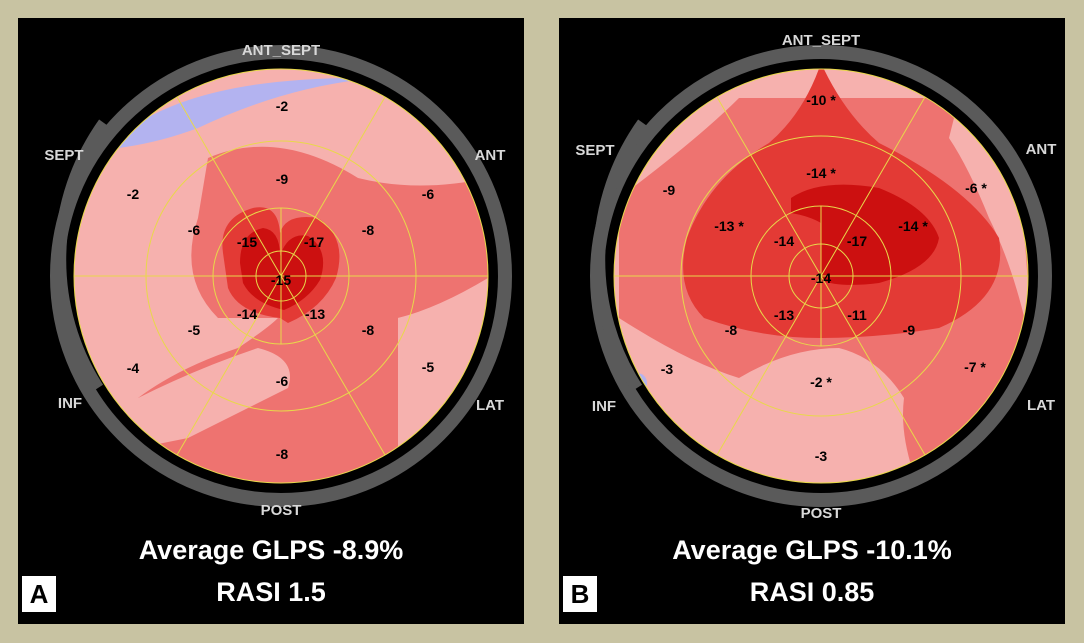 Image resolution: width=1084 pixels, height=643 pixels. What do you see at coordinates (271, 550) in the screenshot?
I see `average-glps-caption: Average GLPS -8.9%` at bounding box center [271, 550].